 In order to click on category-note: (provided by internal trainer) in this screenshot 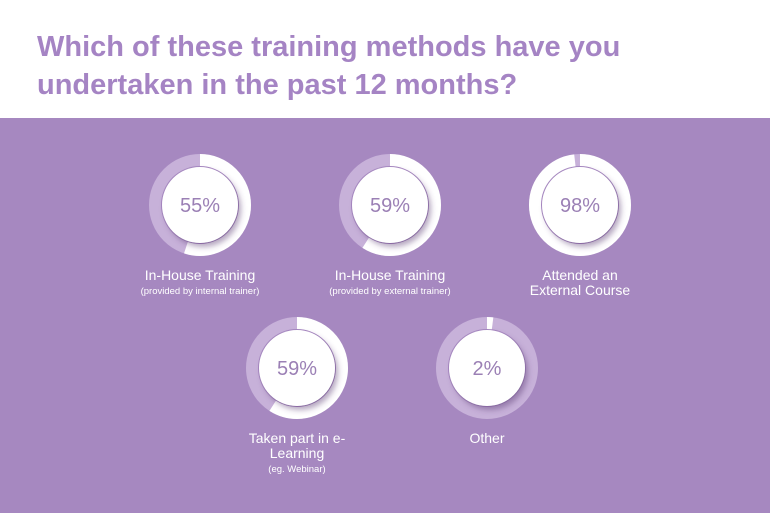, I will do `click(200, 291)`.